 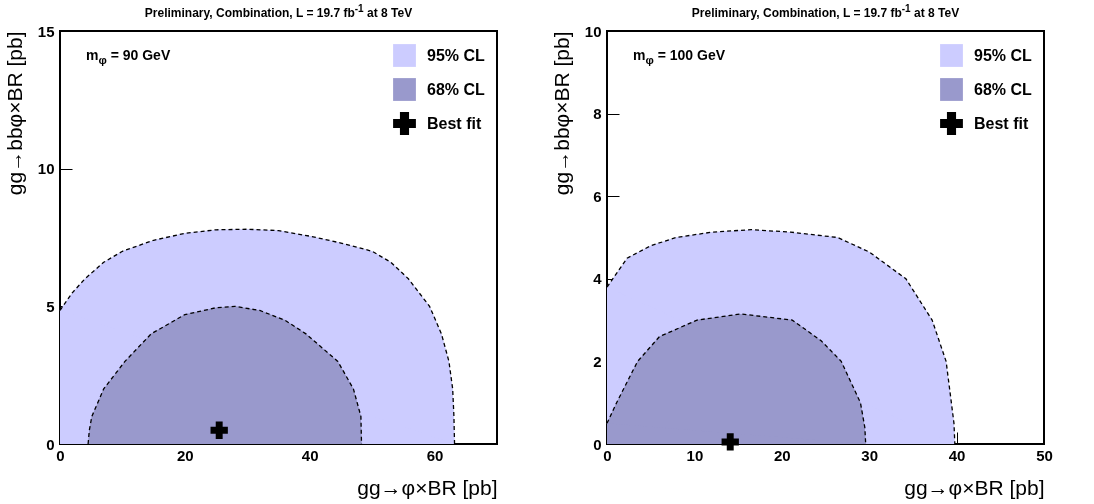 What do you see at coordinates (597, 114) in the screenshot?
I see `y-tick-label: 8` at bounding box center [597, 114].